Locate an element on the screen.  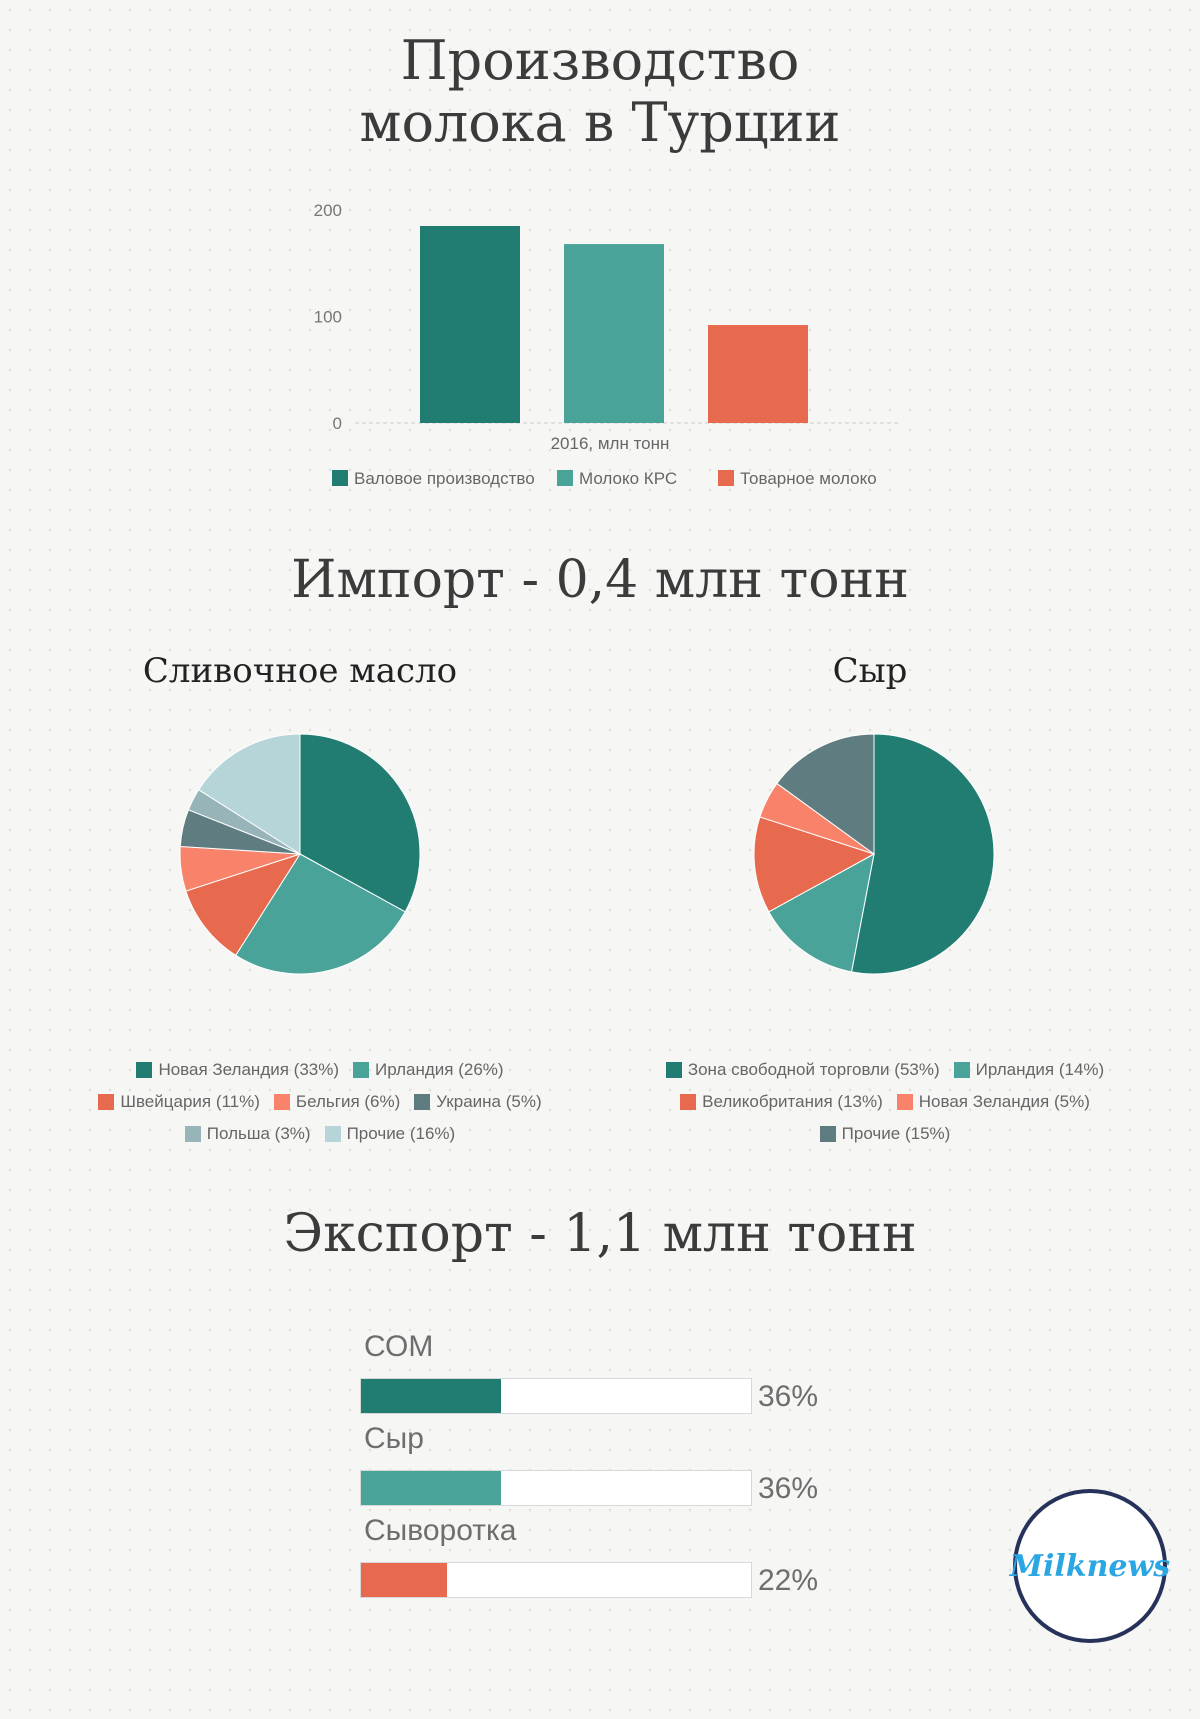
cheese-pie-title: Сыр is located at coordinates (870, 671).